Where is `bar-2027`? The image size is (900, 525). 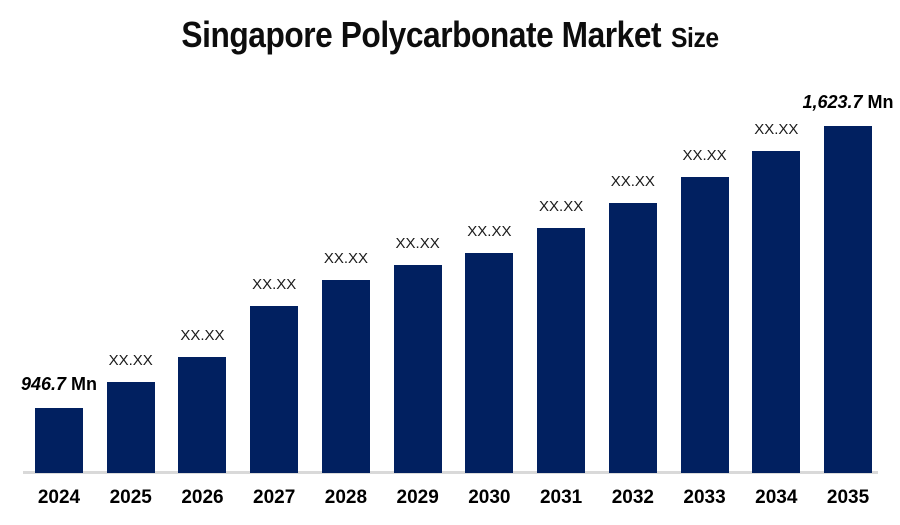 bar-2027 is located at coordinates (274, 389).